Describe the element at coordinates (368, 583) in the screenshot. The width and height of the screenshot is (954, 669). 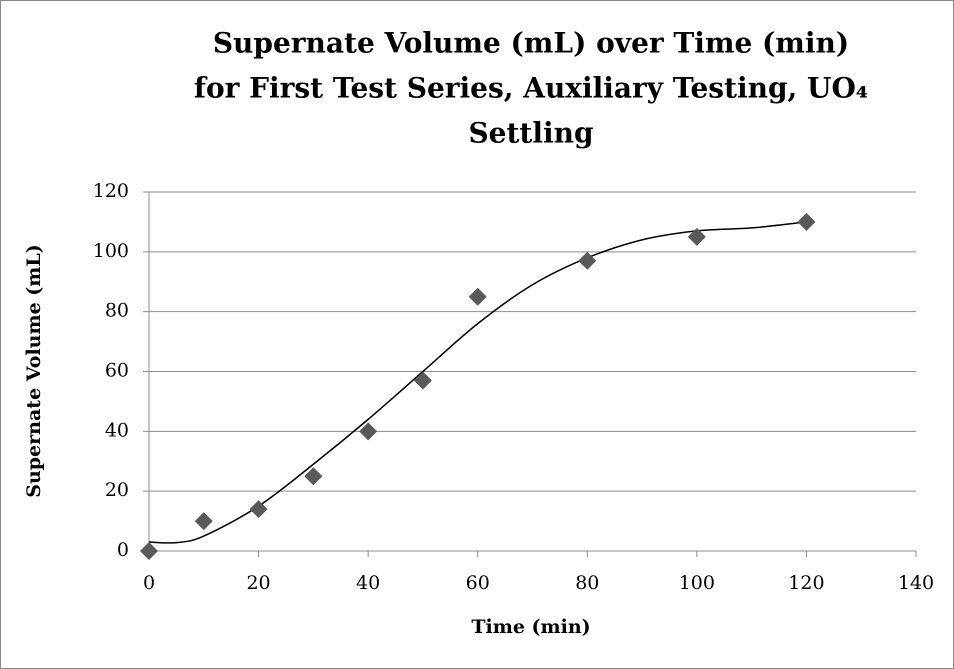
I see `x-tick-label: 40` at that location.